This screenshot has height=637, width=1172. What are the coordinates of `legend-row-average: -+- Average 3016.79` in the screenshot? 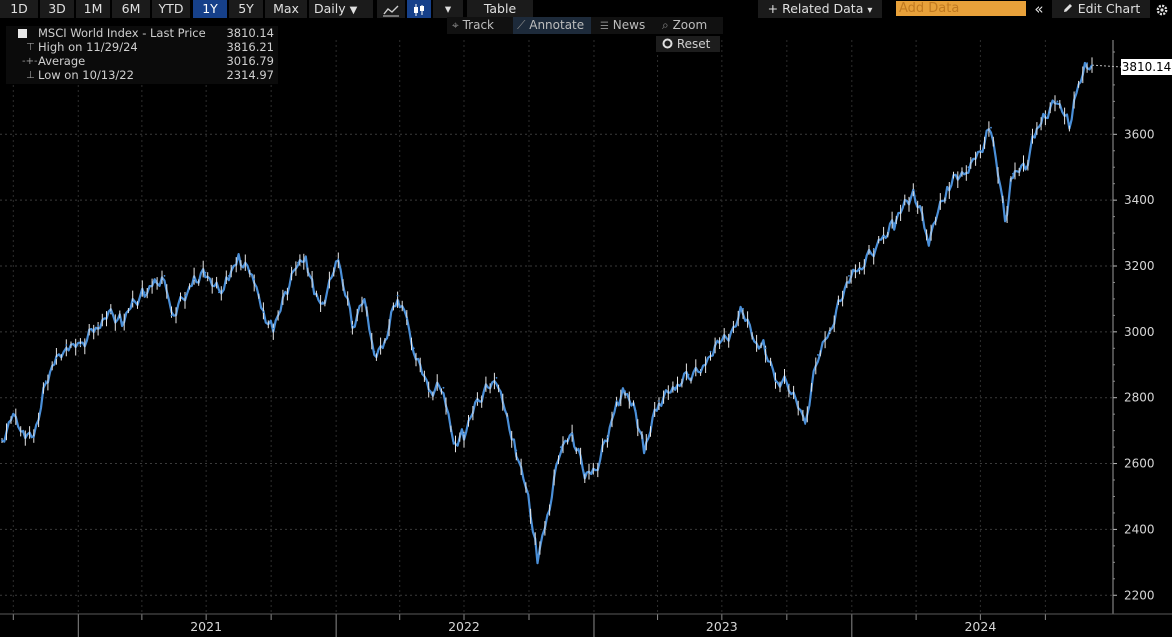 It's located at (142, 61).